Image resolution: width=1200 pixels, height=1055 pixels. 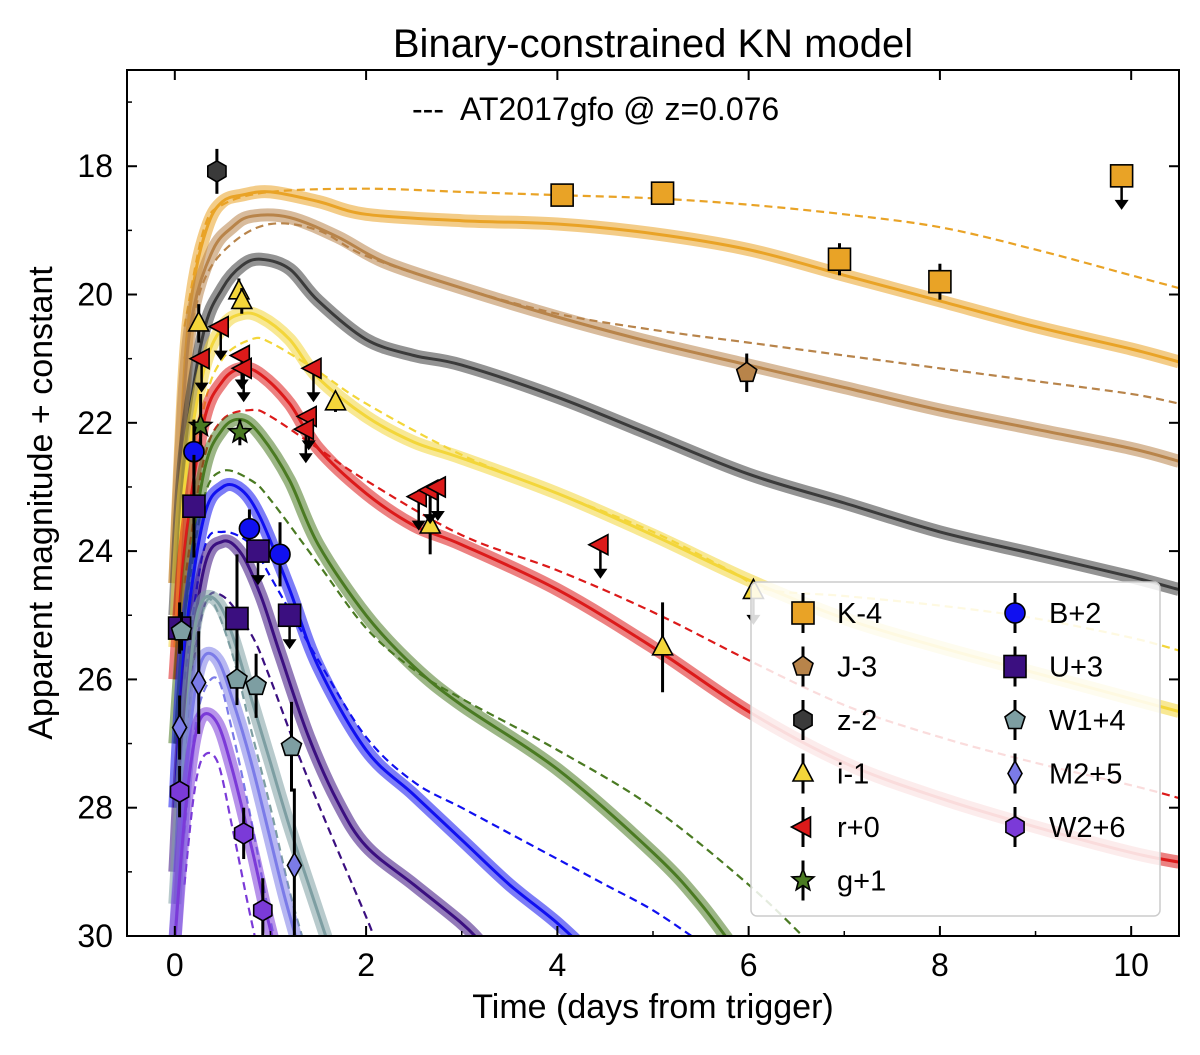 I want to click on legend-entry-W2+6: W2+6, so click(x=1065, y=827).